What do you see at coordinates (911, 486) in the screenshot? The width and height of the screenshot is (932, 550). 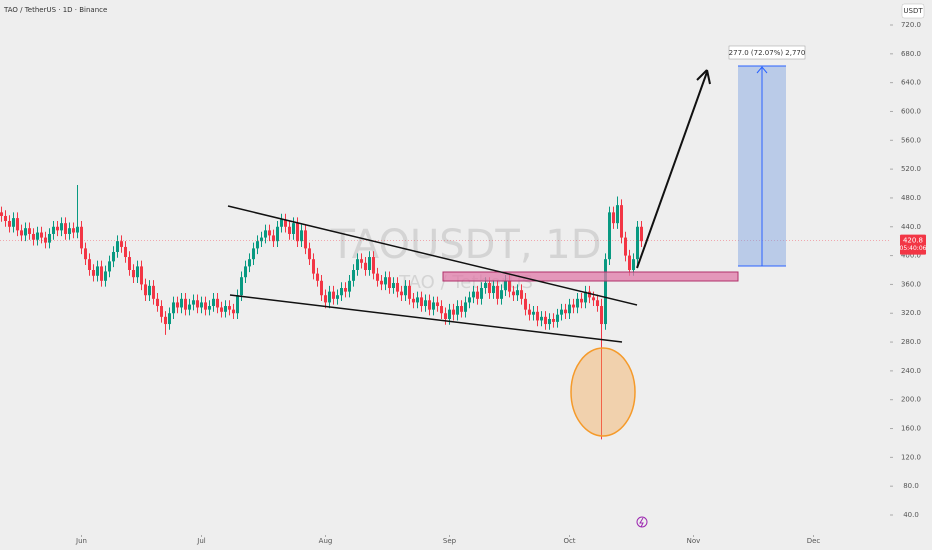 I see `y-tick-label: 80.0` at bounding box center [911, 486].